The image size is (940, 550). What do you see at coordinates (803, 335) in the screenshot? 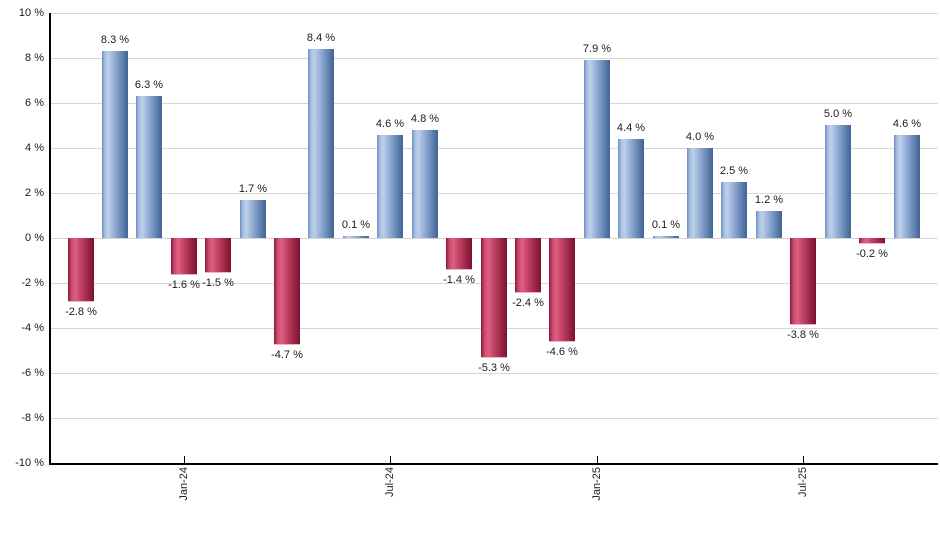
I see `bar-value-label: -3.8 %` at bounding box center [803, 335].